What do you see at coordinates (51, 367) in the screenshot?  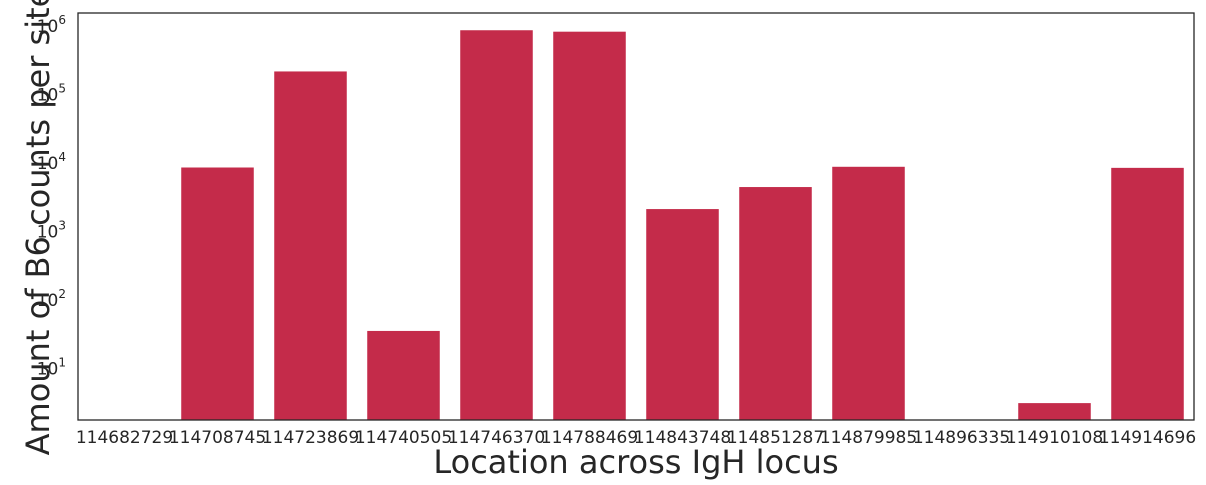 I see `y-tick-label: 10¹` at bounding box center [51, 367].